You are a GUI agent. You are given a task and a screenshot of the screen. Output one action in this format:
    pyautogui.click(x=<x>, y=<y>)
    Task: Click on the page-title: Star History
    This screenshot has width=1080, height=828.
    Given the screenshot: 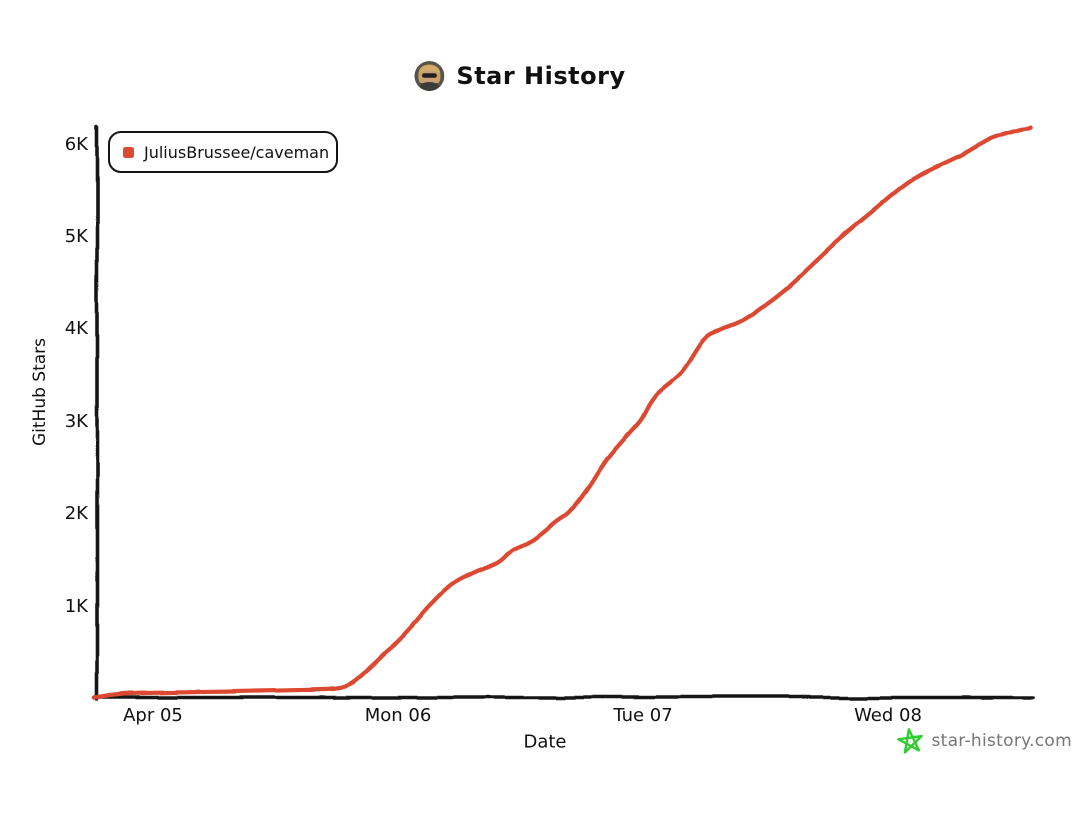 What is the action you would take?
    pyautogui.click(x=541, y=76)
    